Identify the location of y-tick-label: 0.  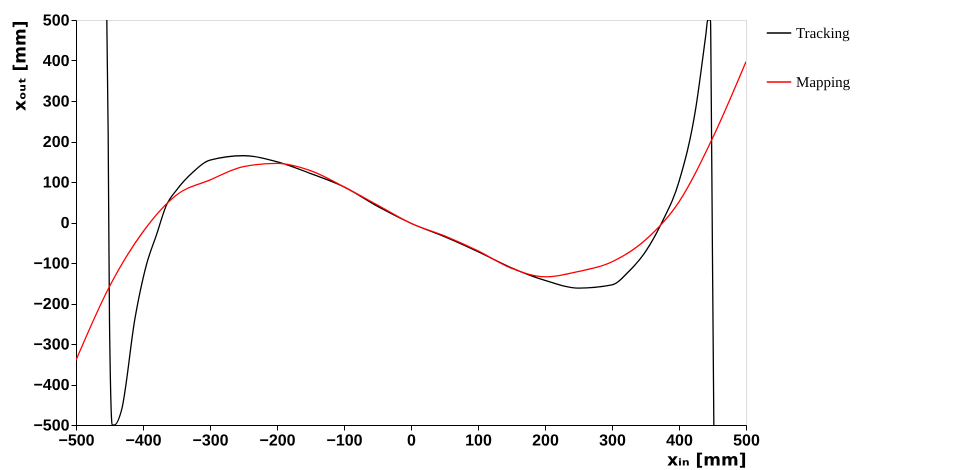
(65, 223).